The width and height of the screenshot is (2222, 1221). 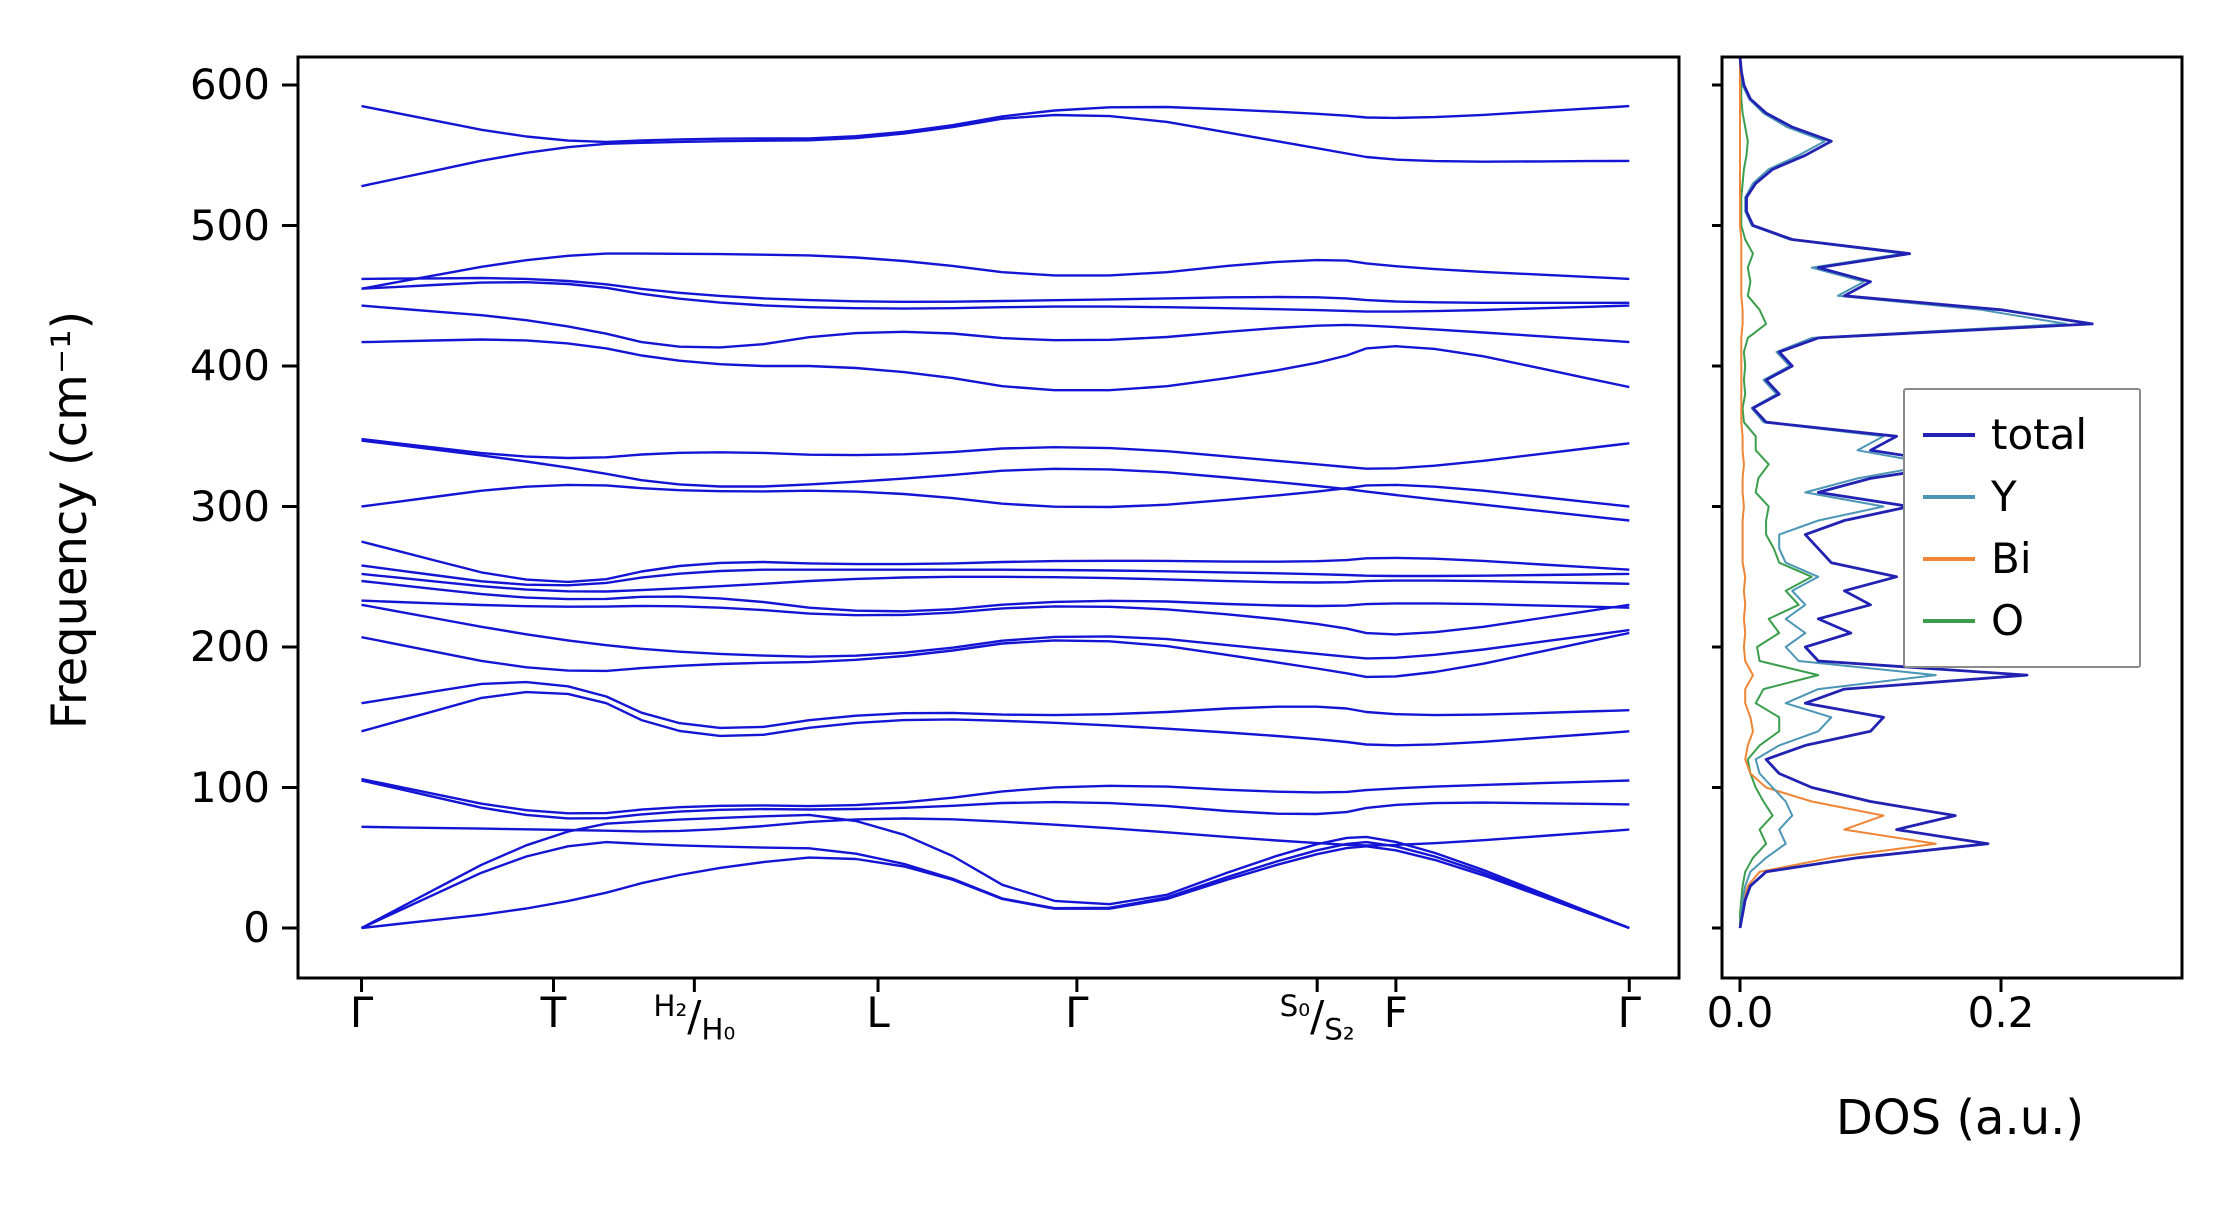 I want to click on legend-swatch-Bi, so click(x=1949, y=559).